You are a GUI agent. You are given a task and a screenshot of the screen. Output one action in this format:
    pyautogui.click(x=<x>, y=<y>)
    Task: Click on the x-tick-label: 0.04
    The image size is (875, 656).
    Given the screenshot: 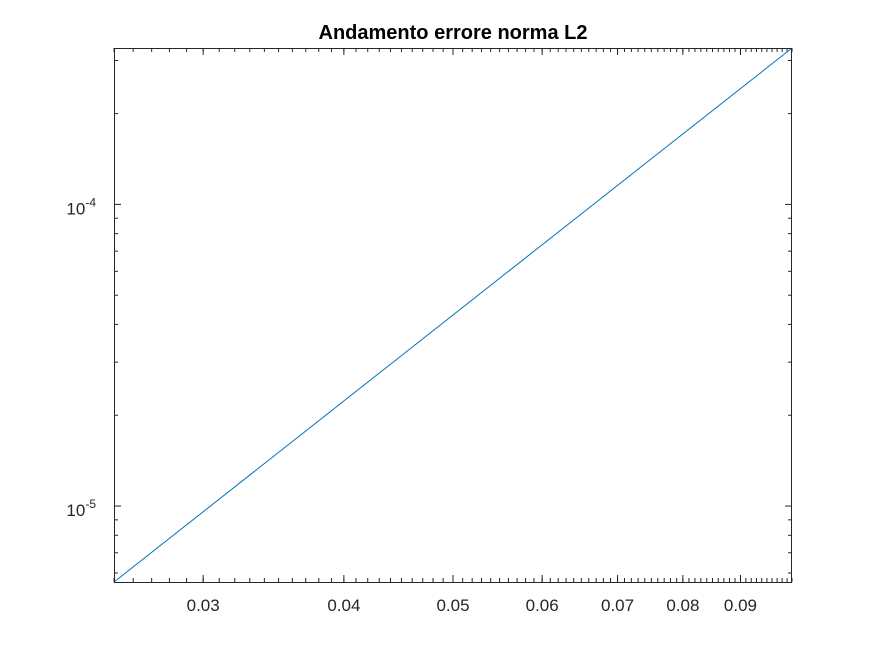 What is the action you would take?
    pyautogui.click(x=343, y=605)
    